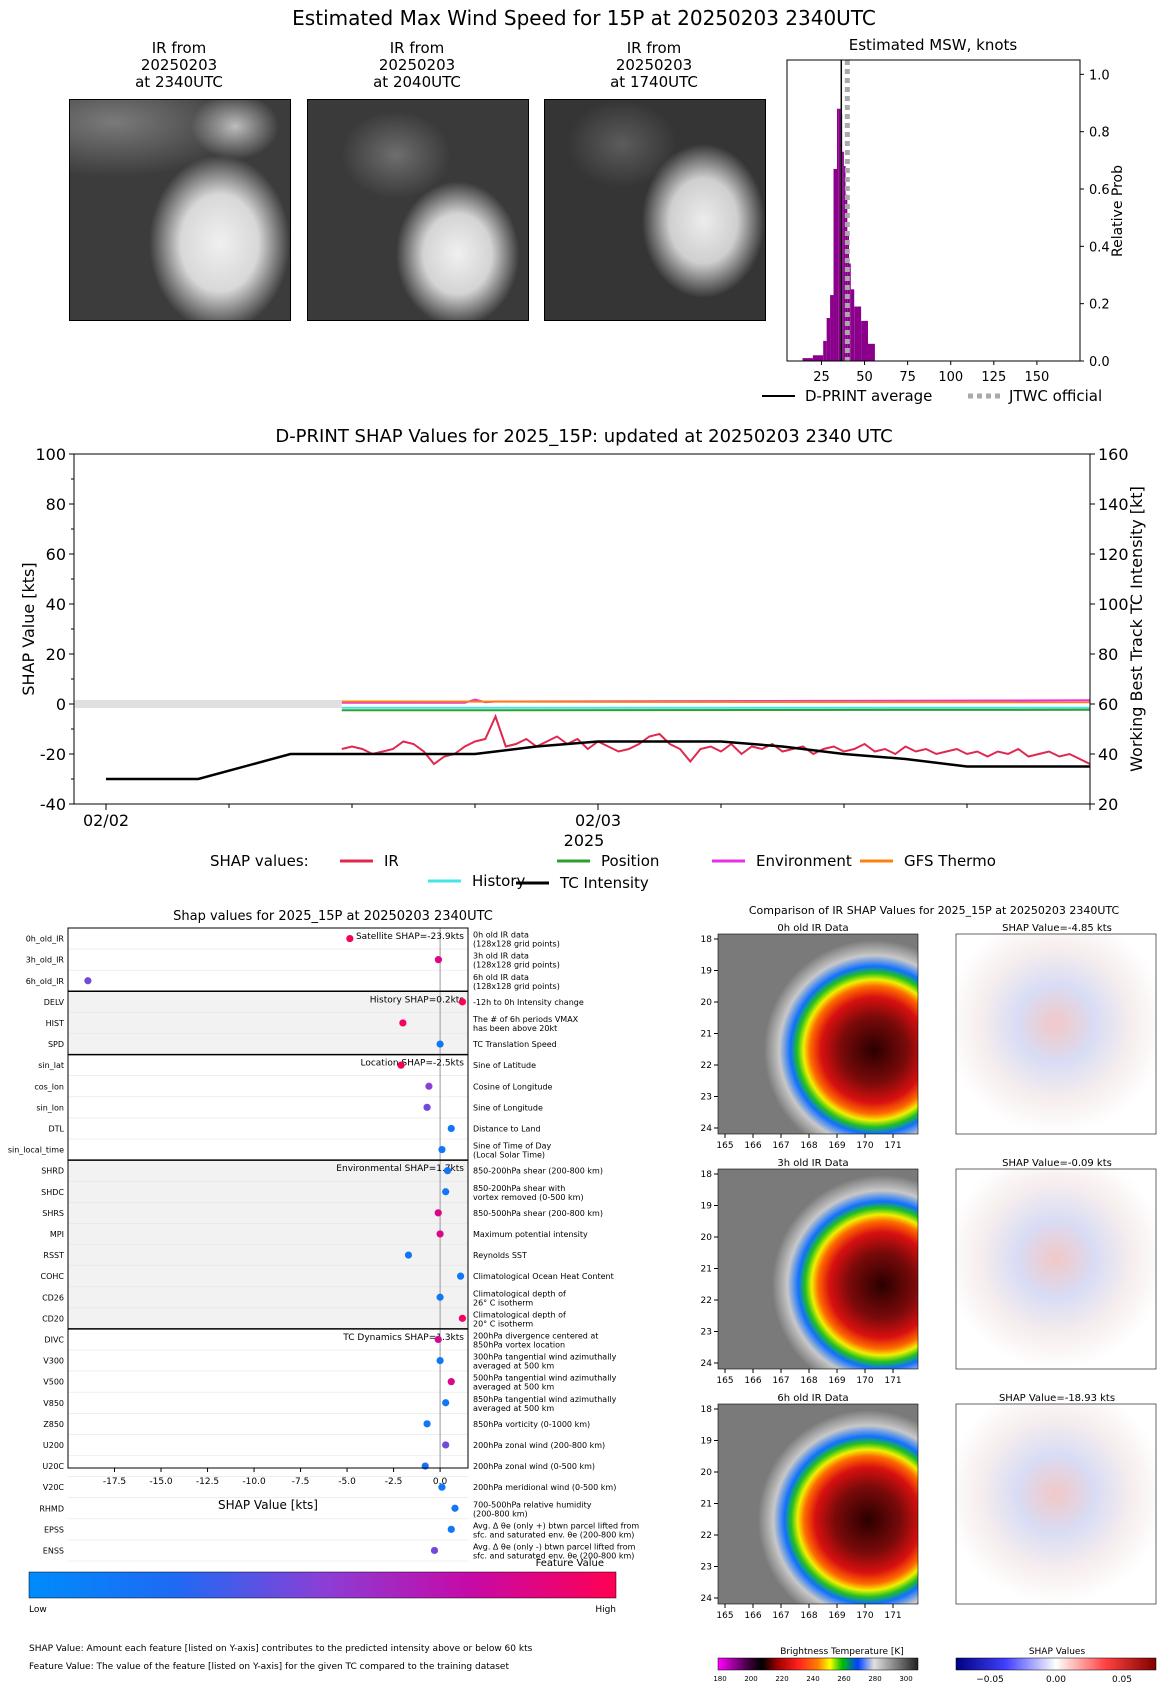 This screenshot has width=1168, height=1683. What do you see at coordinates (1057, 1398) in the screenshot?
I see `cmp-shap-title: SHAP Value=-18.93 kts` at bounding box center [1057, 1398].